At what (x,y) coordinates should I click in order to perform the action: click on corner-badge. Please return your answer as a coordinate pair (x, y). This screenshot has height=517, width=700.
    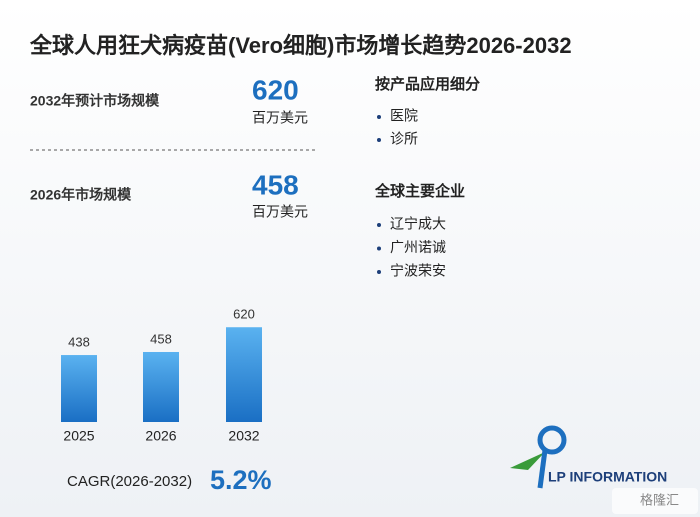
    Looking at the image, I should click on (655, 501).